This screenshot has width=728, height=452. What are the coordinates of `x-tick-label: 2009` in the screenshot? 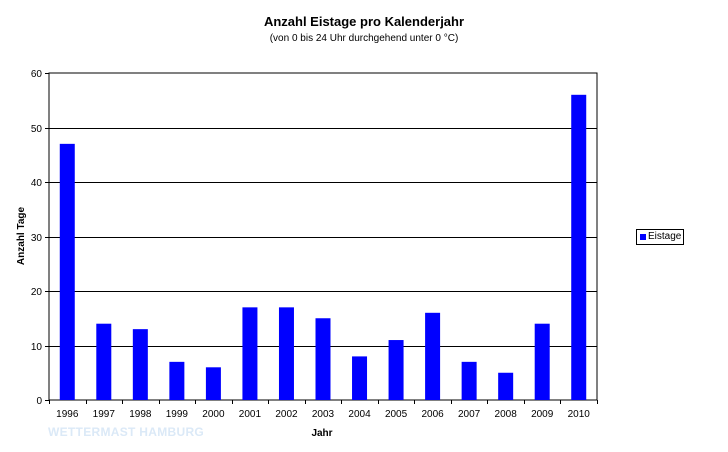 It's located at (542, 414).